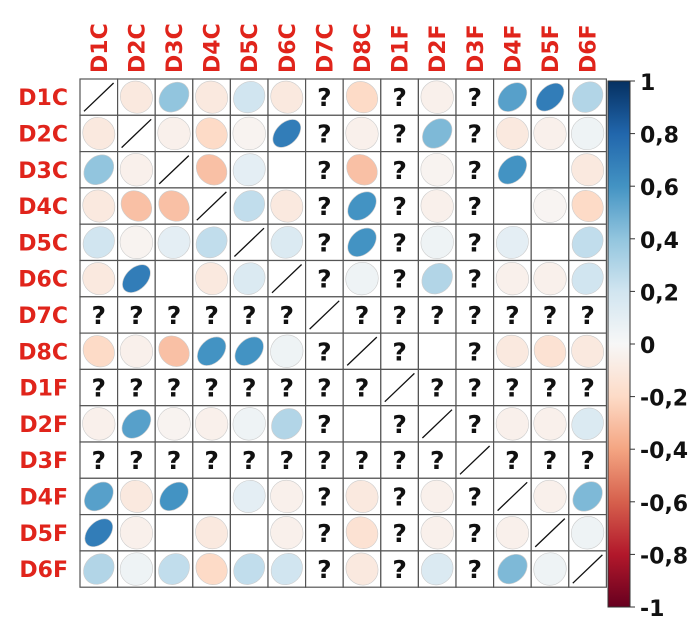 The width and height of the screenshot is (700, 628). What do you see at coordinates (647, 83) in the screenshot?
I see `colorbar-tick-label: 1` at bounding box center [647, 83].